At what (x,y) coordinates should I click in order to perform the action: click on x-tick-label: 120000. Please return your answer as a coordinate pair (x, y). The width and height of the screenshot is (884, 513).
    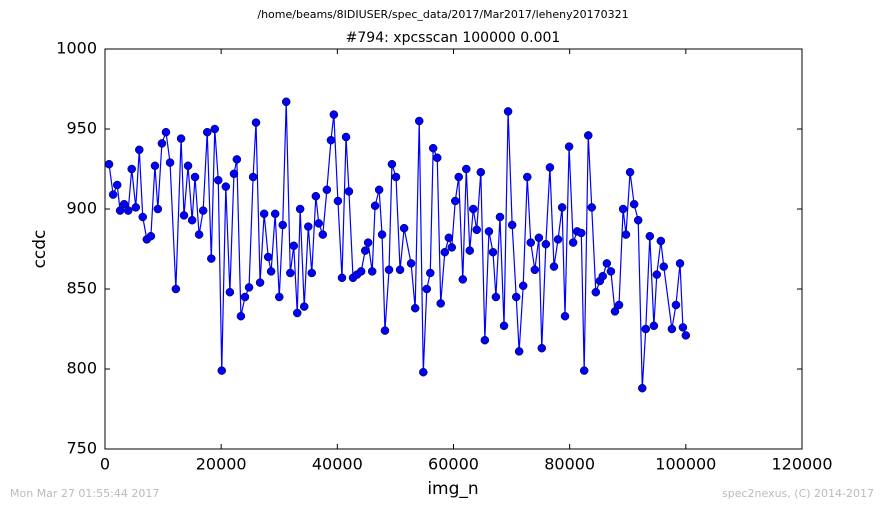
    Looking at the image, I should click on (801, 464).